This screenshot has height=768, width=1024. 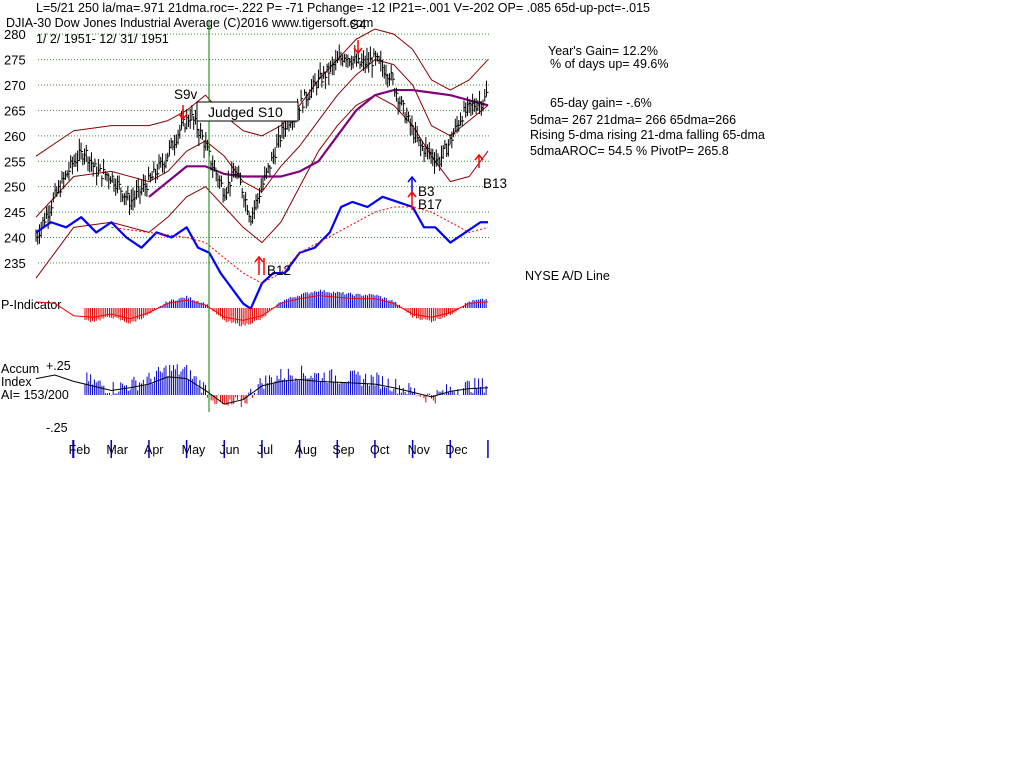 I want to click on p-indicator-layer, so click(x=262, y=308).